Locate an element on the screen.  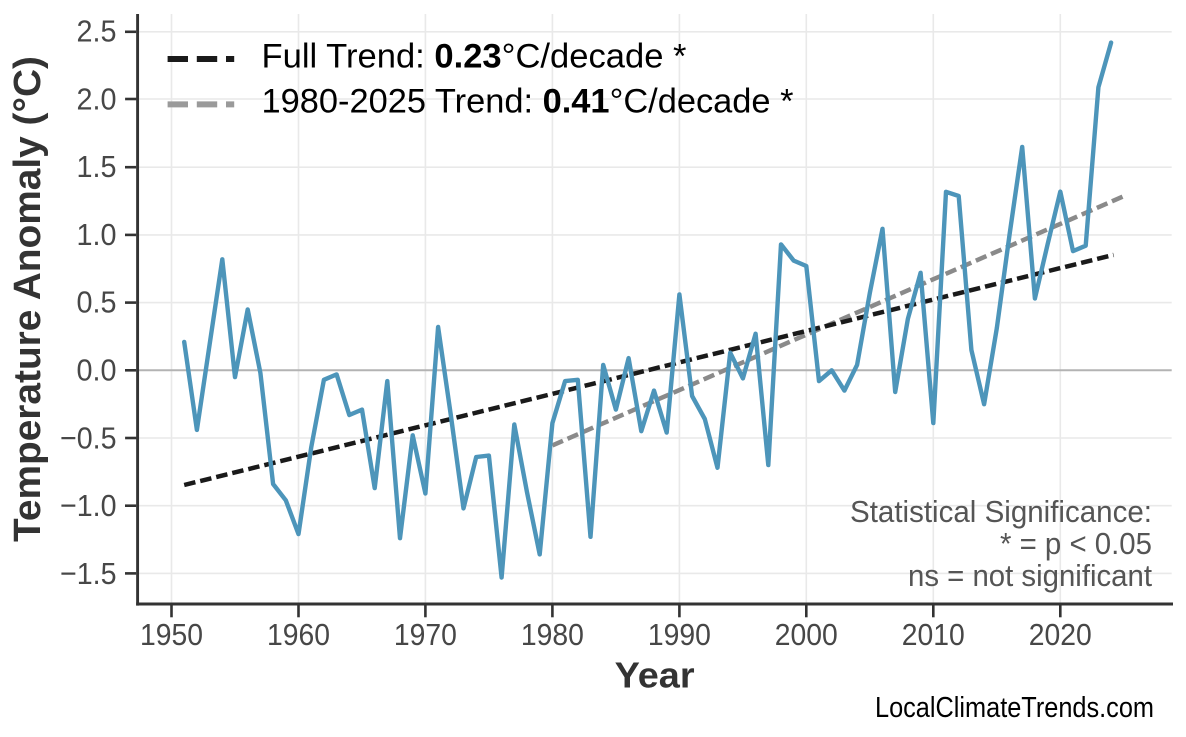
svg-text: 2.0 is located at coordinates (97, 98).